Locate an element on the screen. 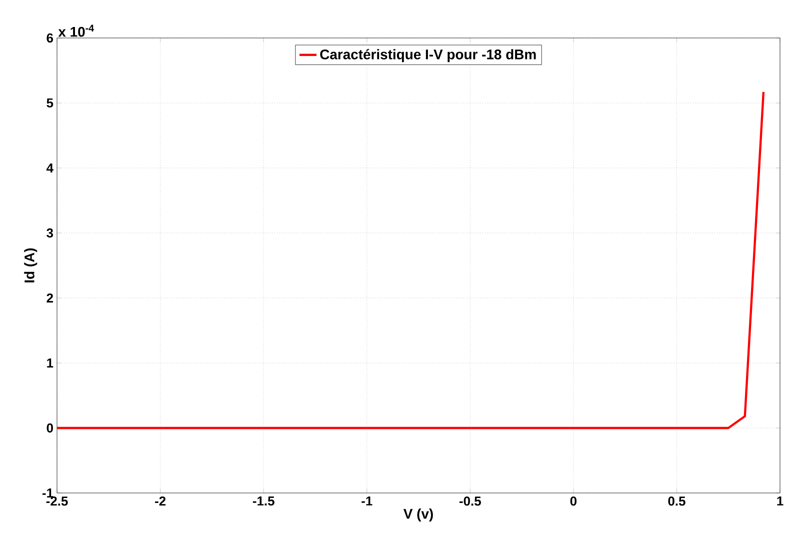 Image resolution: width=795 pixels, height=547 pixels. y-tick-label: 1 is located at coordinates (50, 363).